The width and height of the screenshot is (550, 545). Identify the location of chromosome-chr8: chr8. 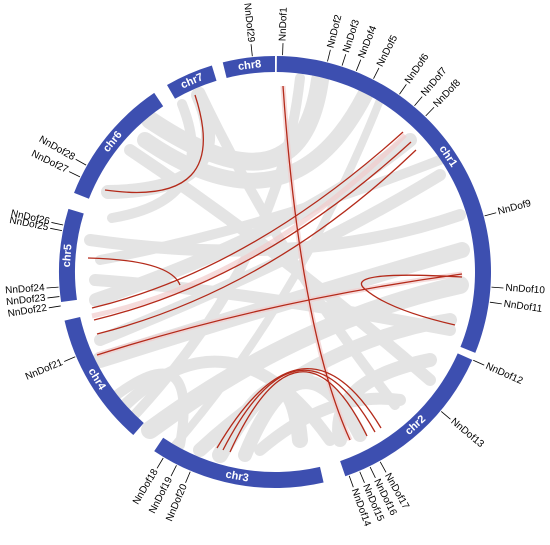
(248, 67).